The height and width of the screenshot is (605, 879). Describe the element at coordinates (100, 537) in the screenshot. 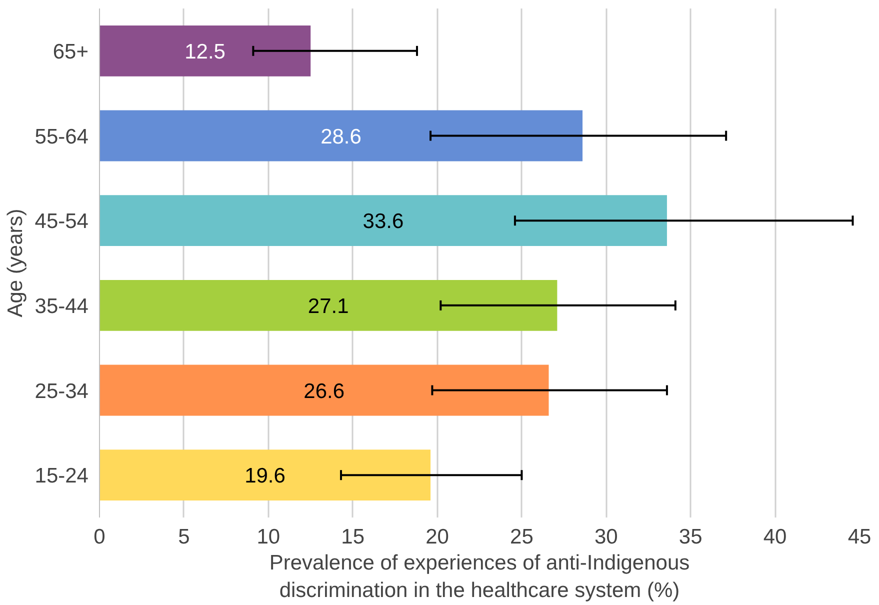

I see `x-tick-label: 0` at that location.